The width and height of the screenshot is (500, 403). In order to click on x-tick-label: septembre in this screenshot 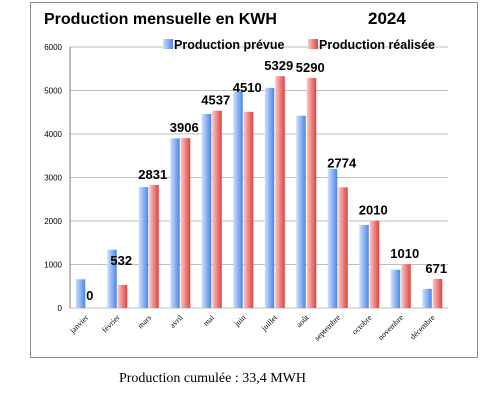, I will do `click(328, 328)`.